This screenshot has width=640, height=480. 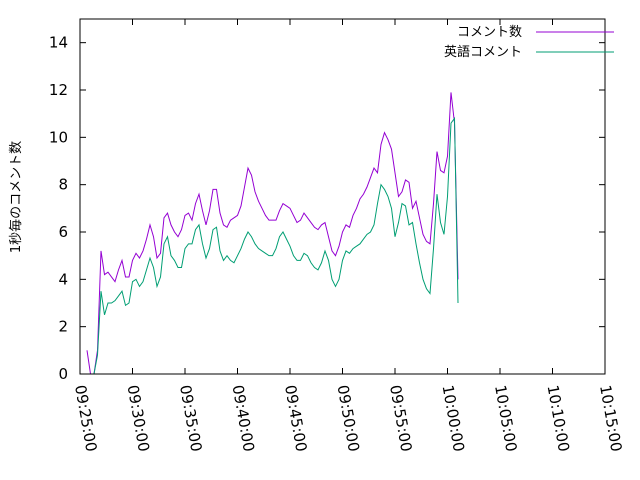 What do you see at coordinates (610, 418) in the screenshot?
I see `x-tick-label: 10:15:00` at bounding box center [610, 418].